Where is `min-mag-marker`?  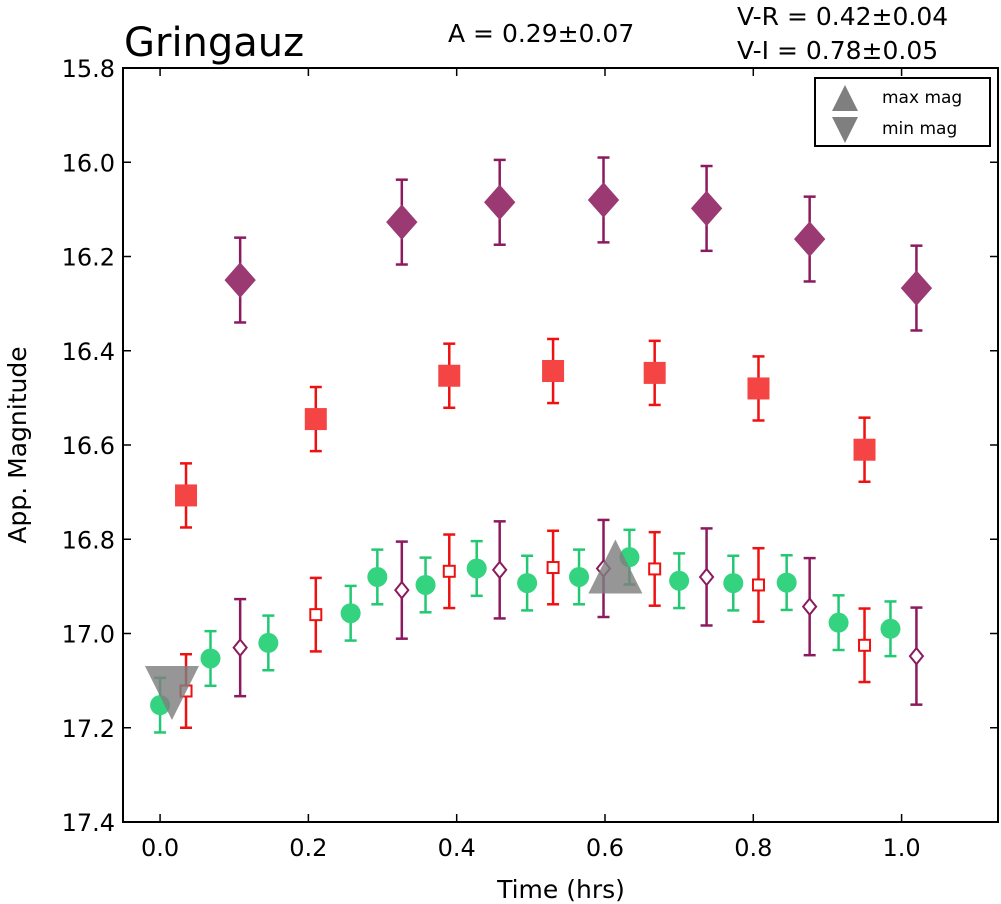
min-mag-marker is located at coordinates (171, 692).